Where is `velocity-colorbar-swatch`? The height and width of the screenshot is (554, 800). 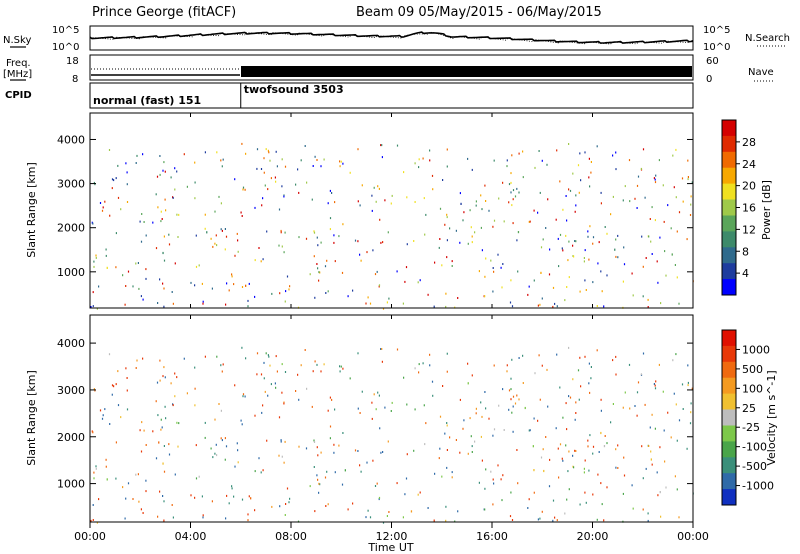
velocity-colorbar-swatch is located at coordinates (729, 417).